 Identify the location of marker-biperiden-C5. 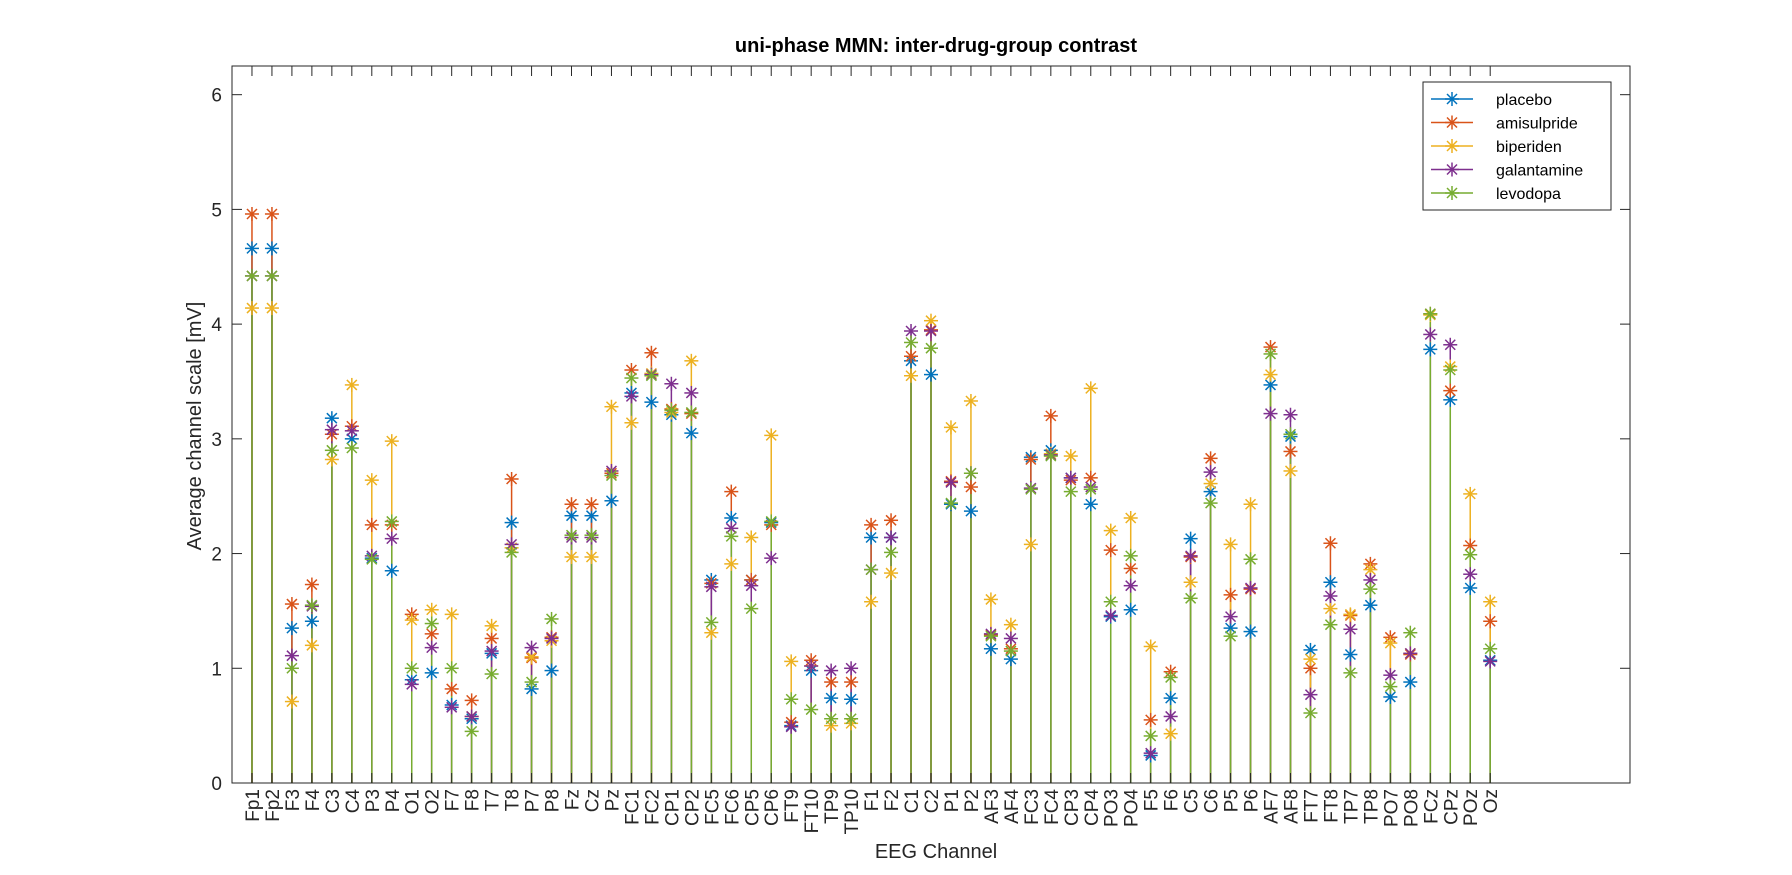
(1190, 582).